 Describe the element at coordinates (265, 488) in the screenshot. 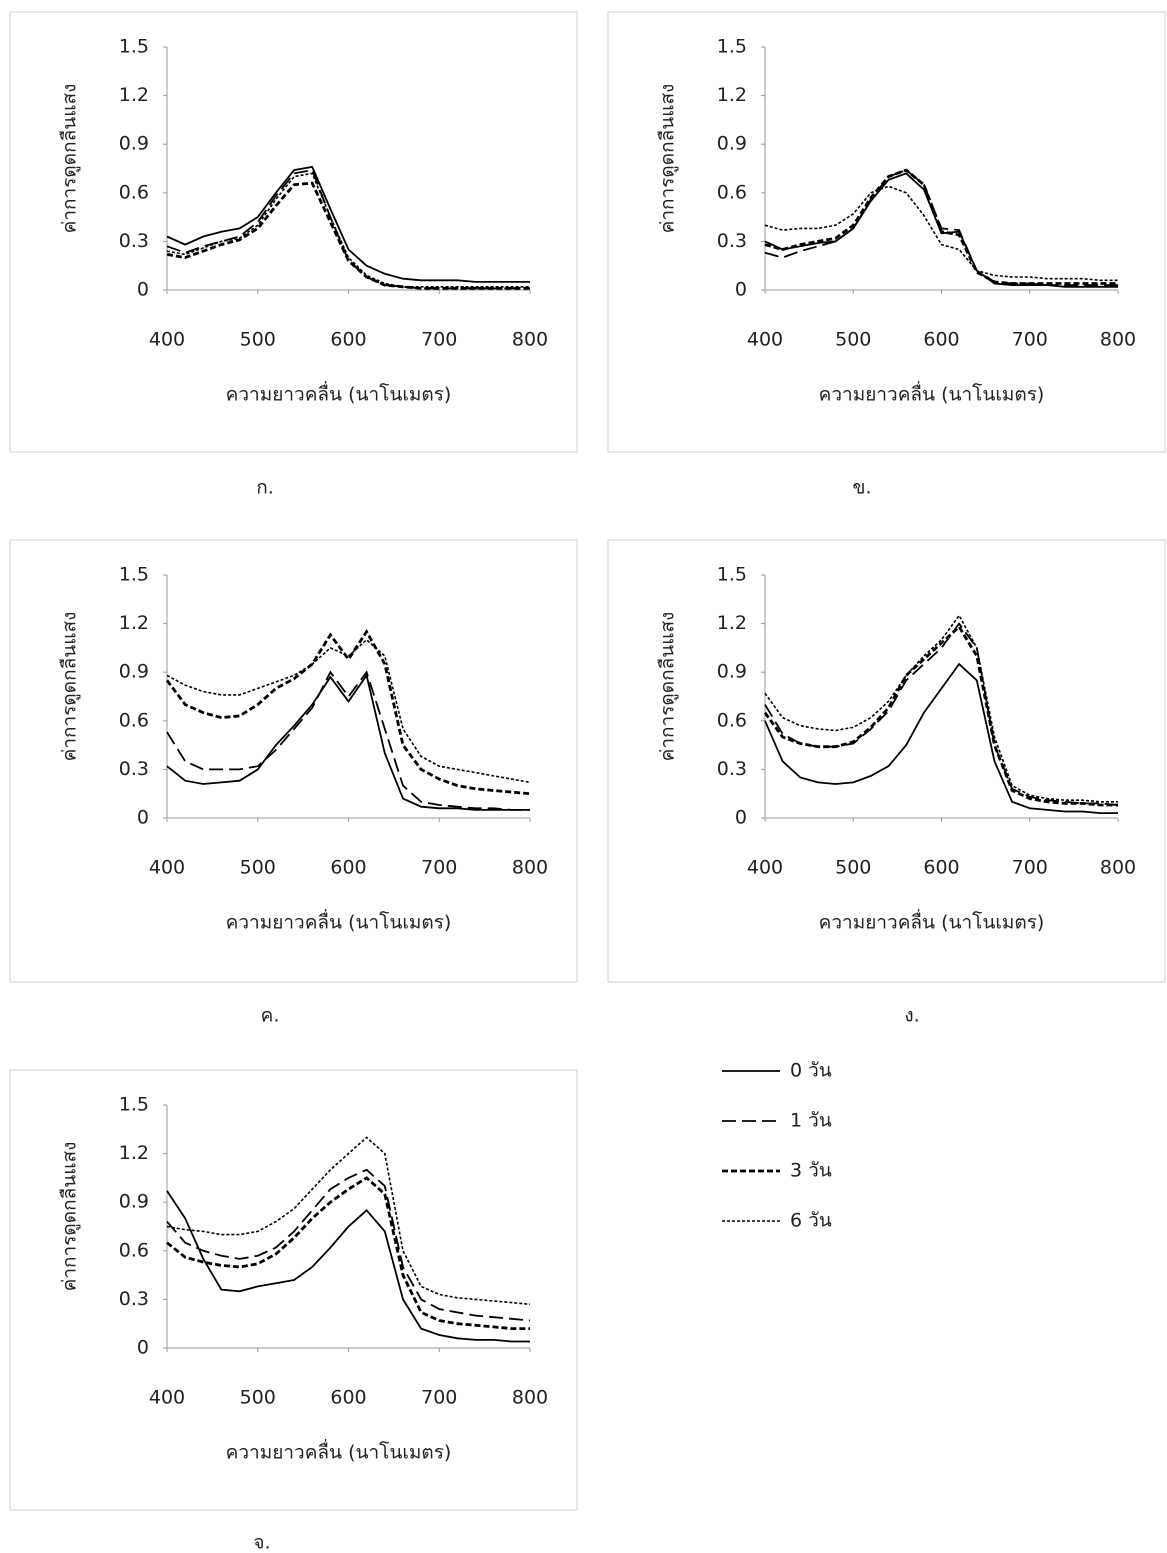

I see `chart-caption: ก.` at that location.